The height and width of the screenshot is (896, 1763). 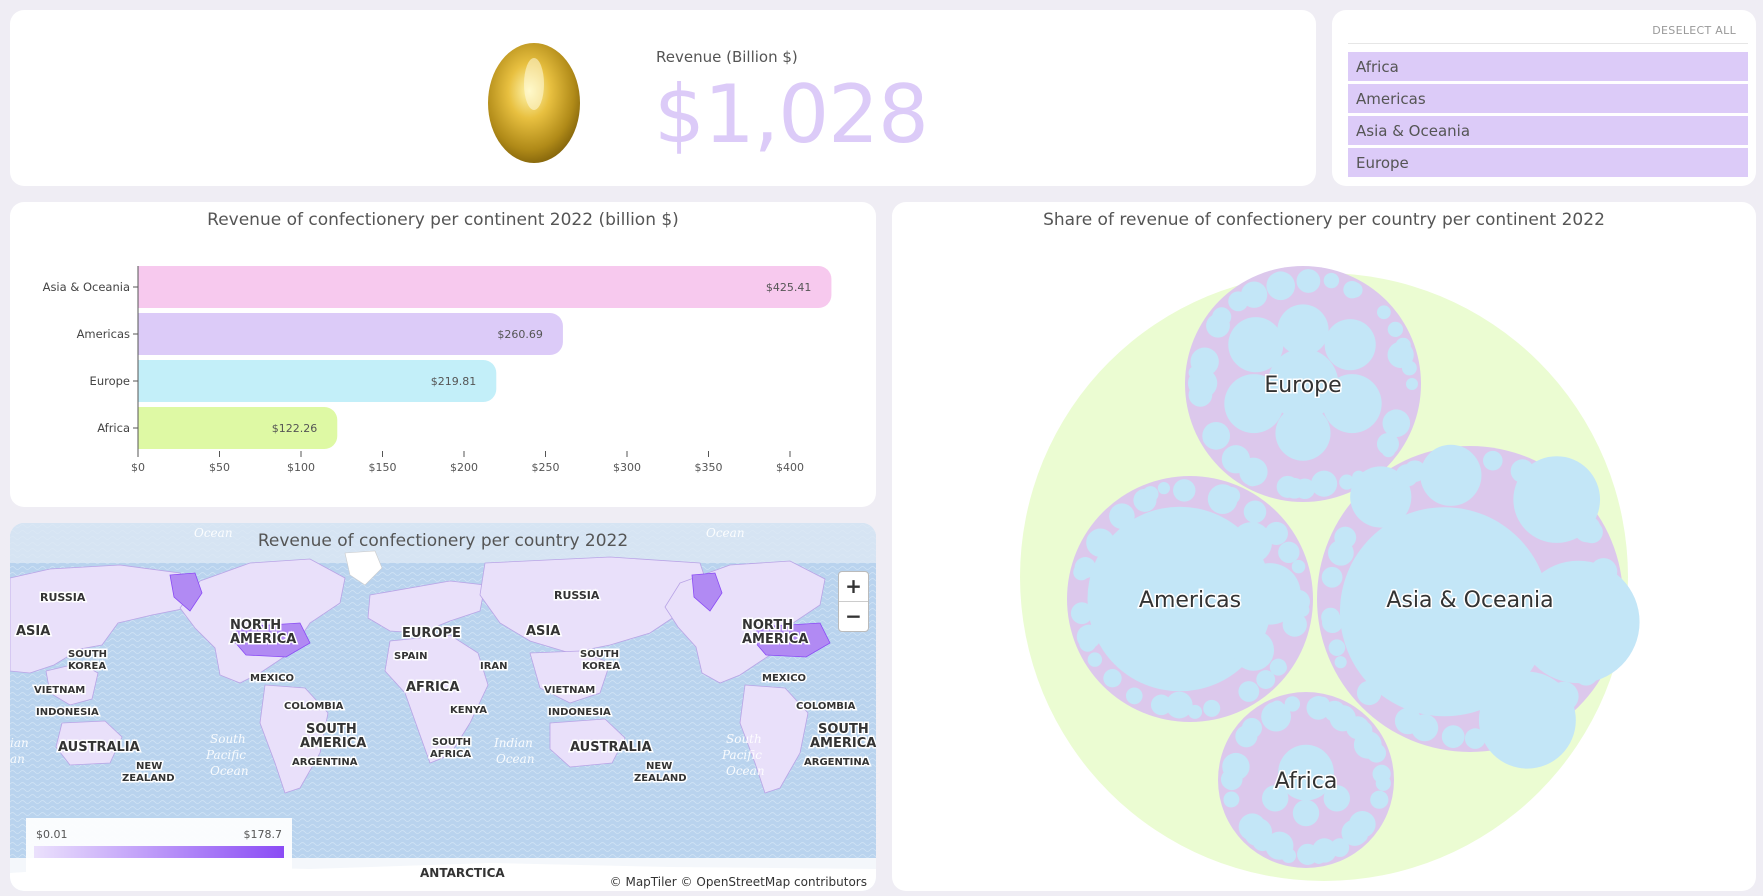 I want to click on filter-item-africa: Africa, so click(x=1548, y=66).